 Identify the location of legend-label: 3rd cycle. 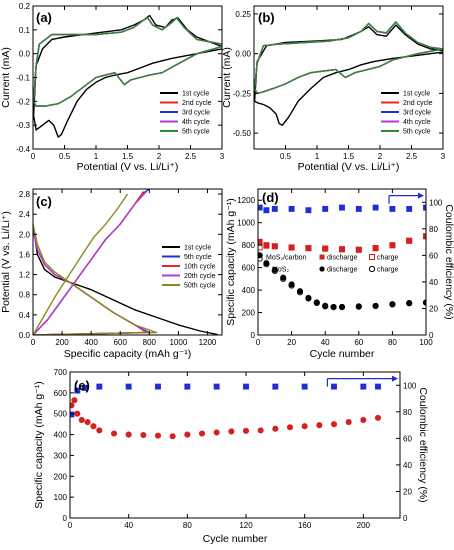
(417, 113).